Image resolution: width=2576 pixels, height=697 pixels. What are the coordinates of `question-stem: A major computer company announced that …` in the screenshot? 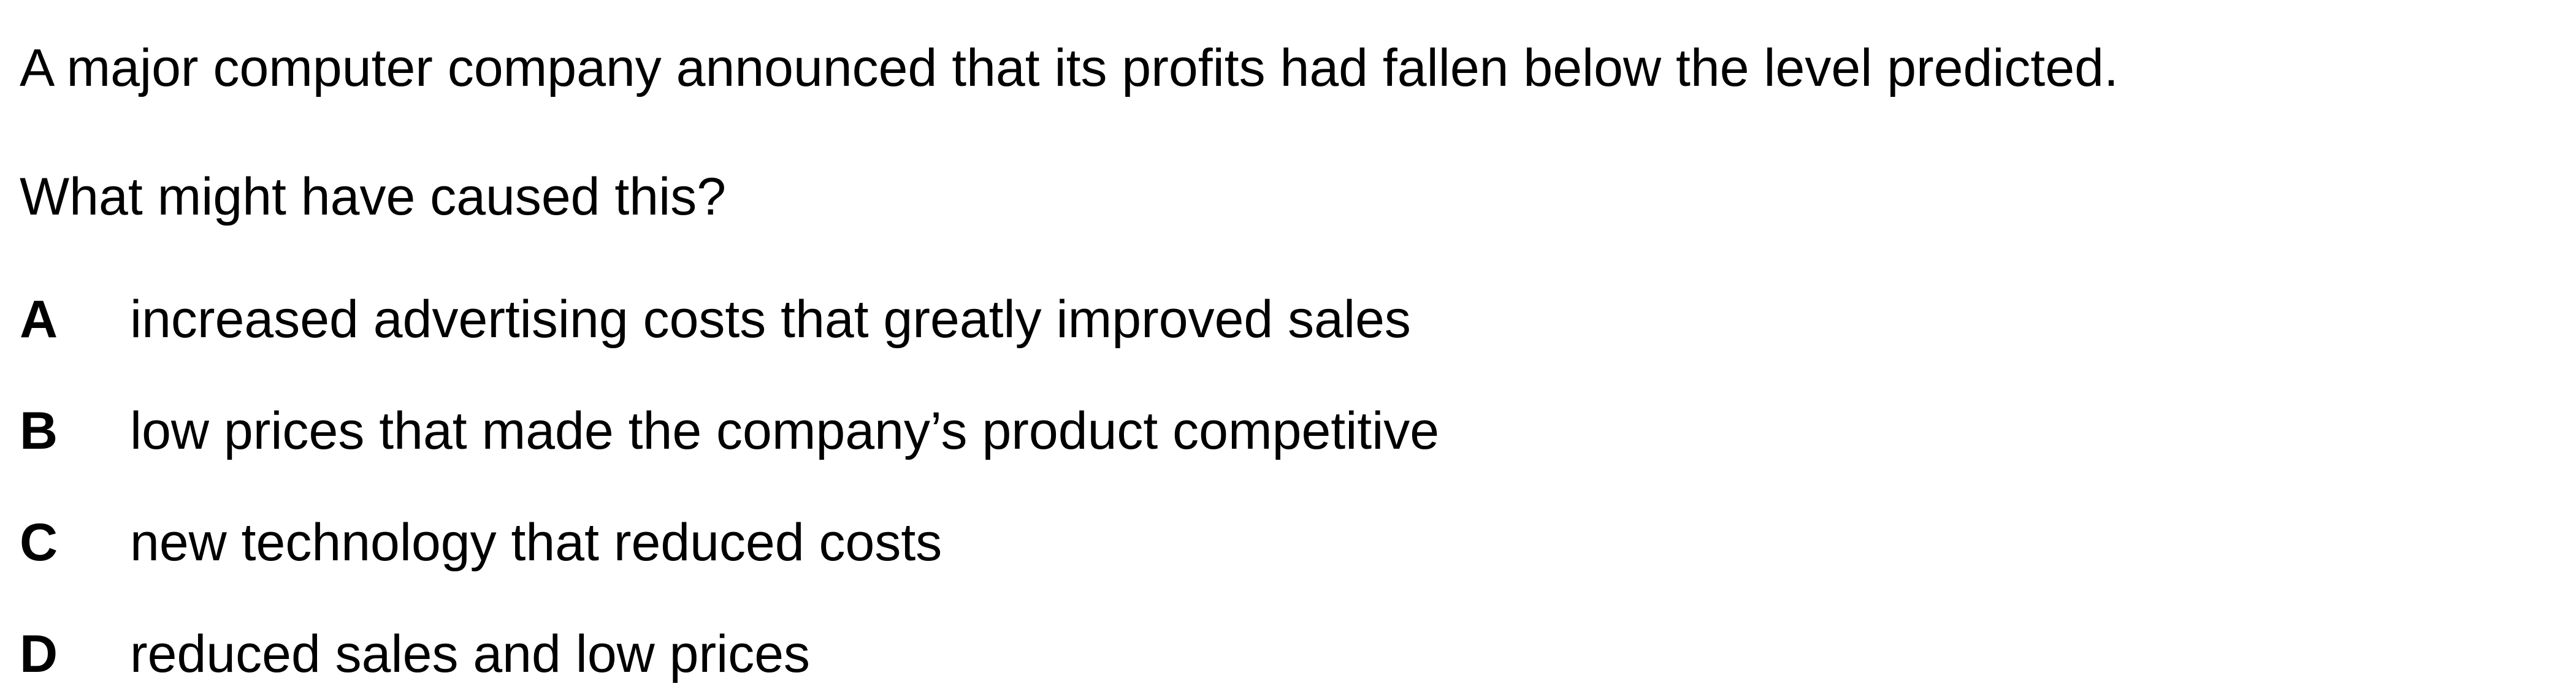 It's located at (1069, 68).